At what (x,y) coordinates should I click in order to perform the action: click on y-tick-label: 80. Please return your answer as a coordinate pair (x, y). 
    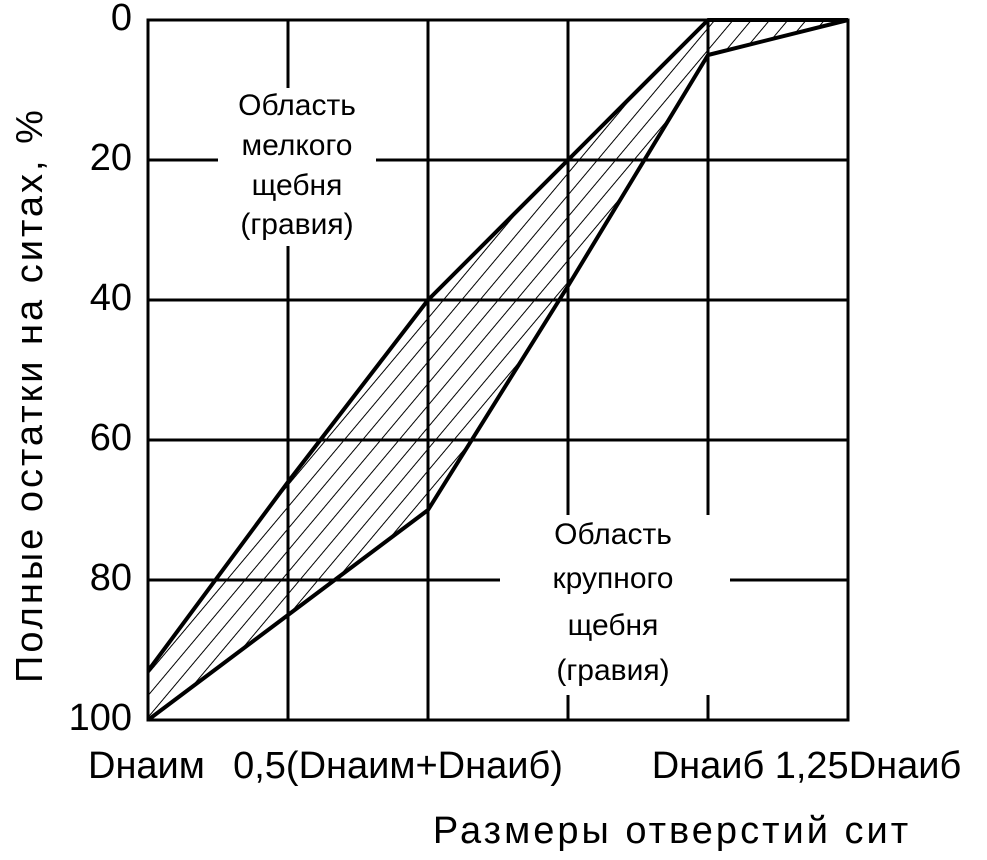
    Looking at the image, I should click on (111, 578).